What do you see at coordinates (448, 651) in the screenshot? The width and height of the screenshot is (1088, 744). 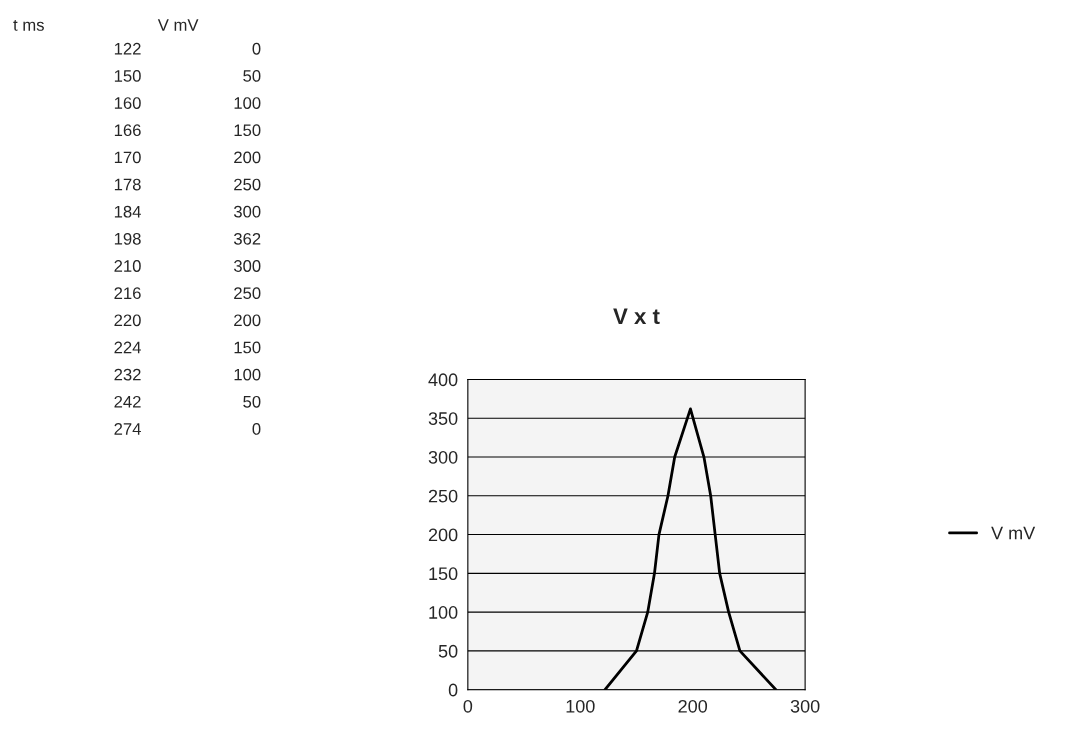 I see `y-tick-label: 50` at bounding box center [448, 651].